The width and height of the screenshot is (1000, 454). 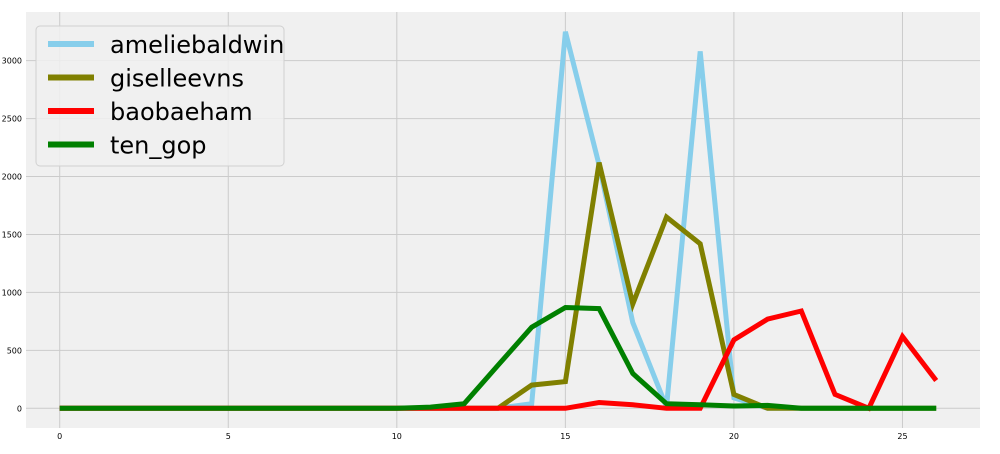 What do you see at coordinates (12, 292) in the screenshot?
I see `y-tick-label: 1000` at bounding box center [12, 292].